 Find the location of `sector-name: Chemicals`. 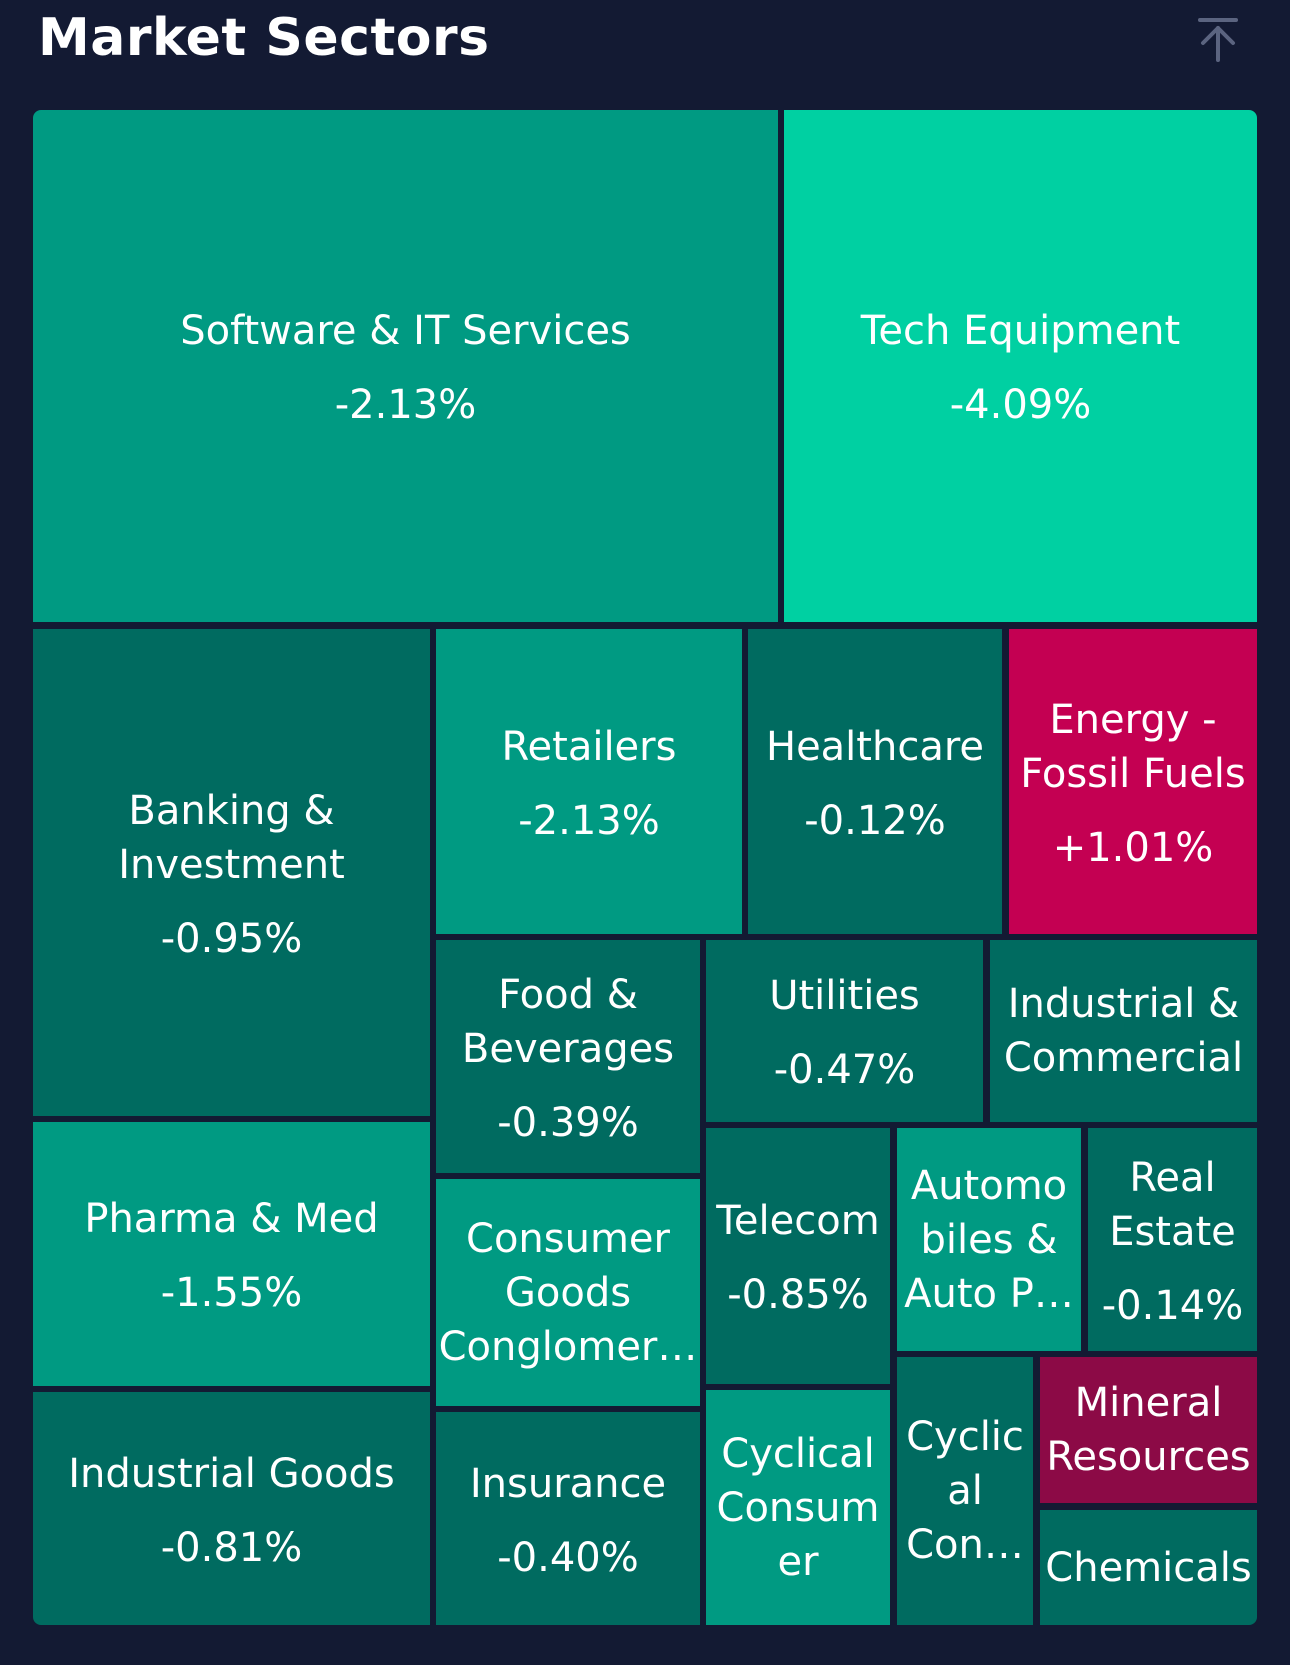

sector-name: Chemicals is located at coordinates (1148, 1567).